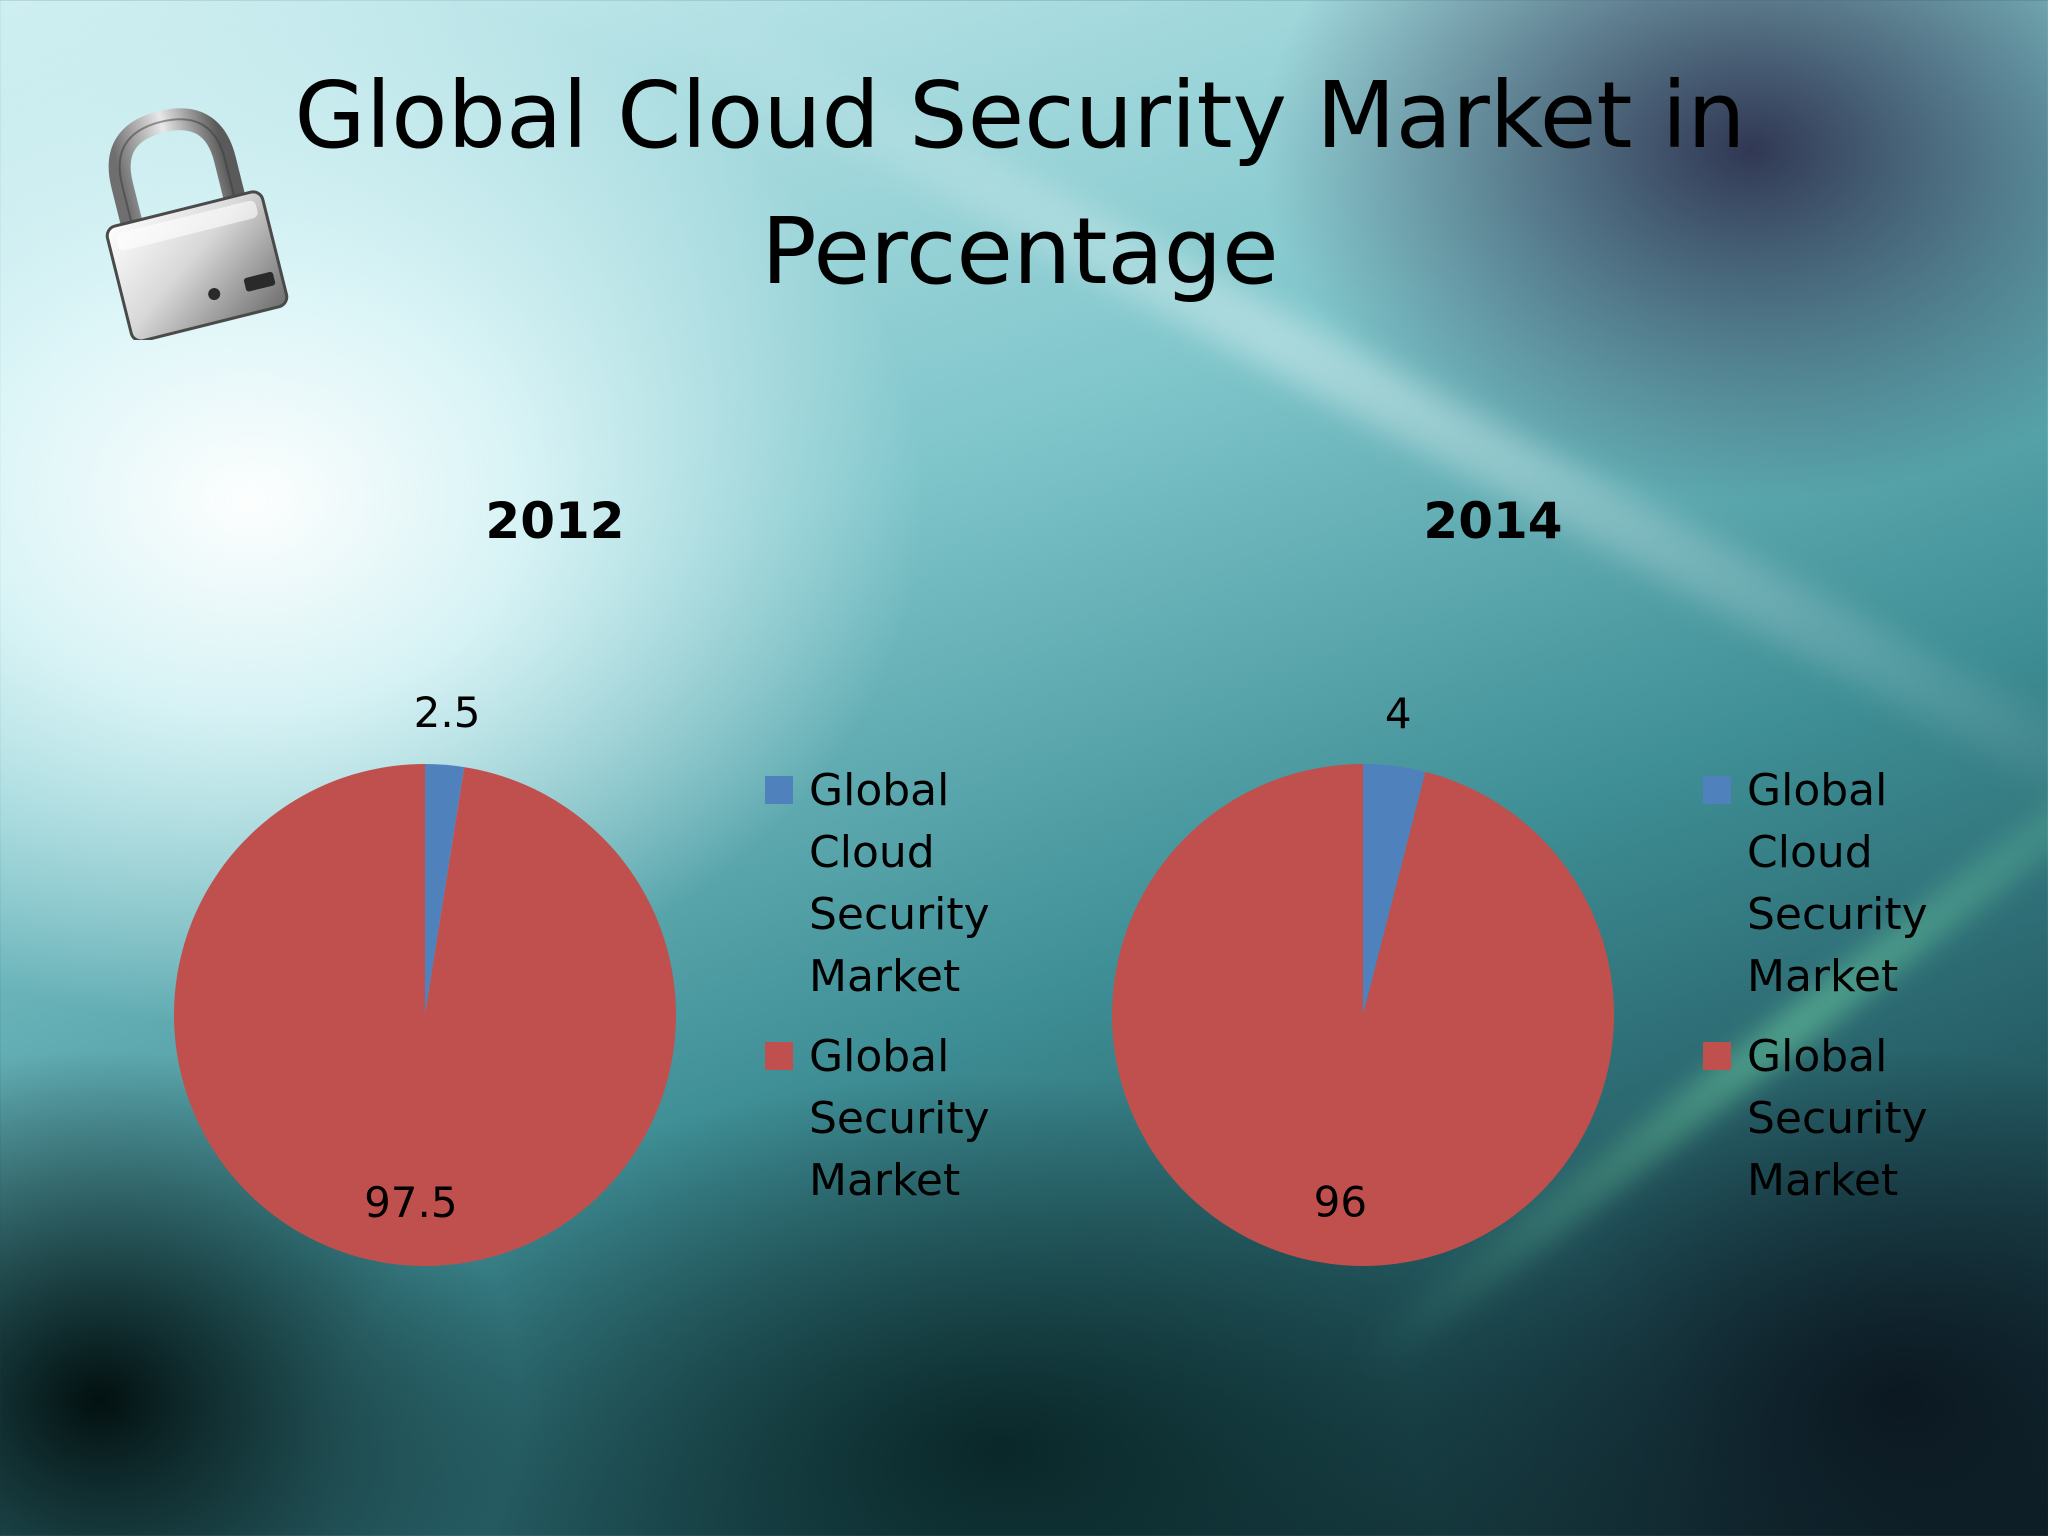 The height and width of the screenshot is (1536, 2048). What do you see at coordinates (1340, 1201) in the screenshot?
I see `pie-data-label: 96` at bounding box center [1340, 1201].